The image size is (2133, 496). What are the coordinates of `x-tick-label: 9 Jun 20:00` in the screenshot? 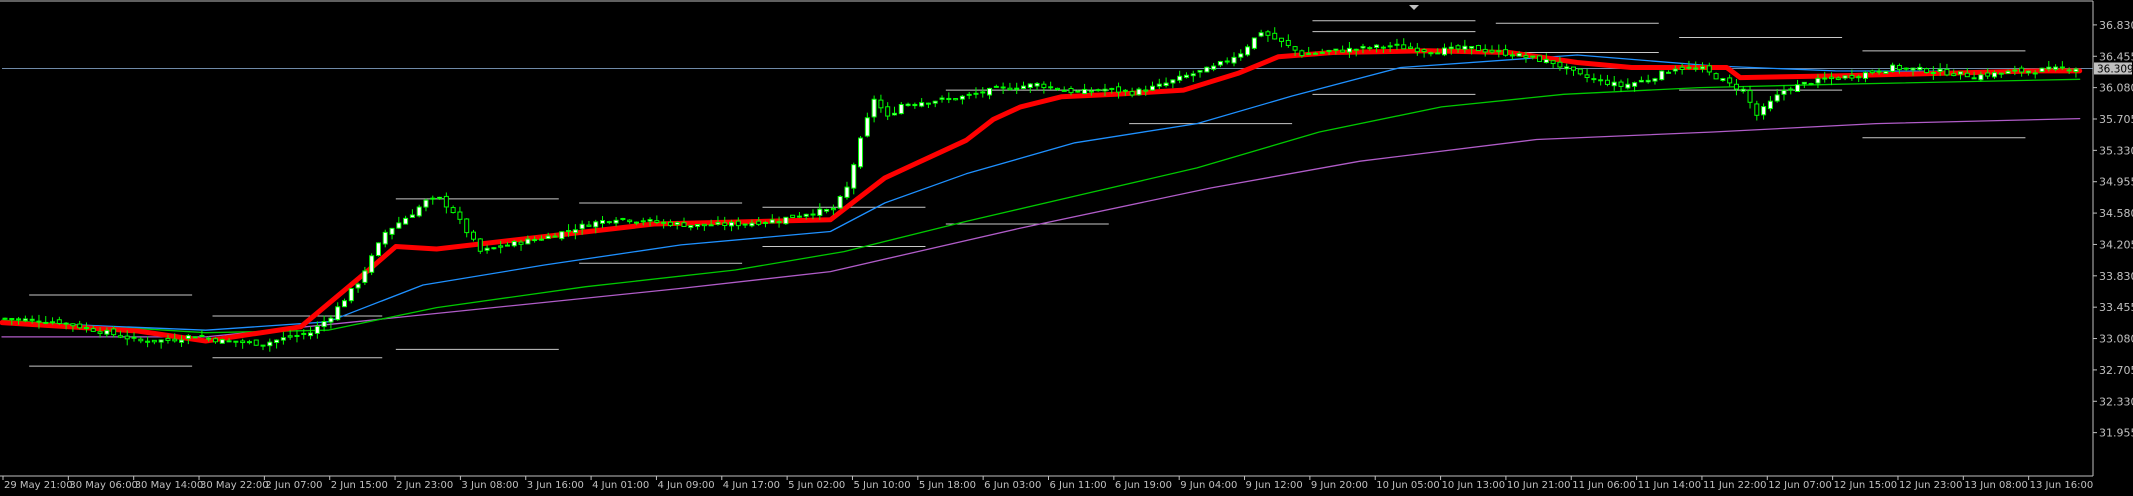 It's located at (1339, 485).